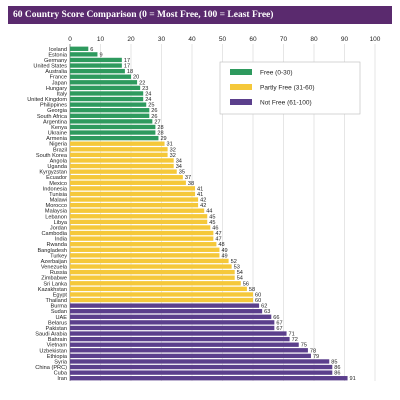 Image resolution: width=400 pixels, height=400 pixels. What do you see at coordinates (59, 128) in the screenshot?
I see `category-label: Kenya` at bounding box center [59, 128].